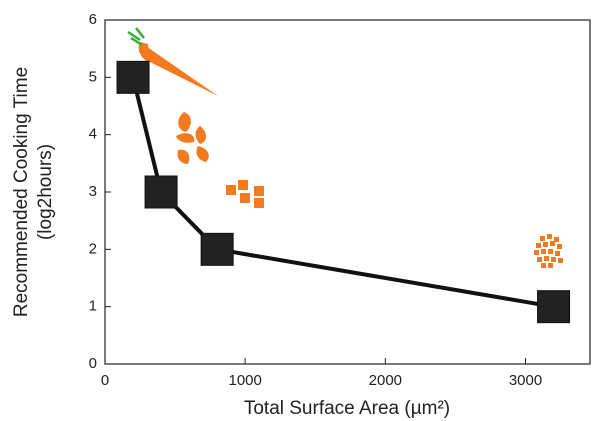 Image resolution: width=595 pixels, height=421 pixels. What do you see at coordinates (93, 19) in the screenshot?
I see `y-tick-label: 6` at bounding box center [93, 19].